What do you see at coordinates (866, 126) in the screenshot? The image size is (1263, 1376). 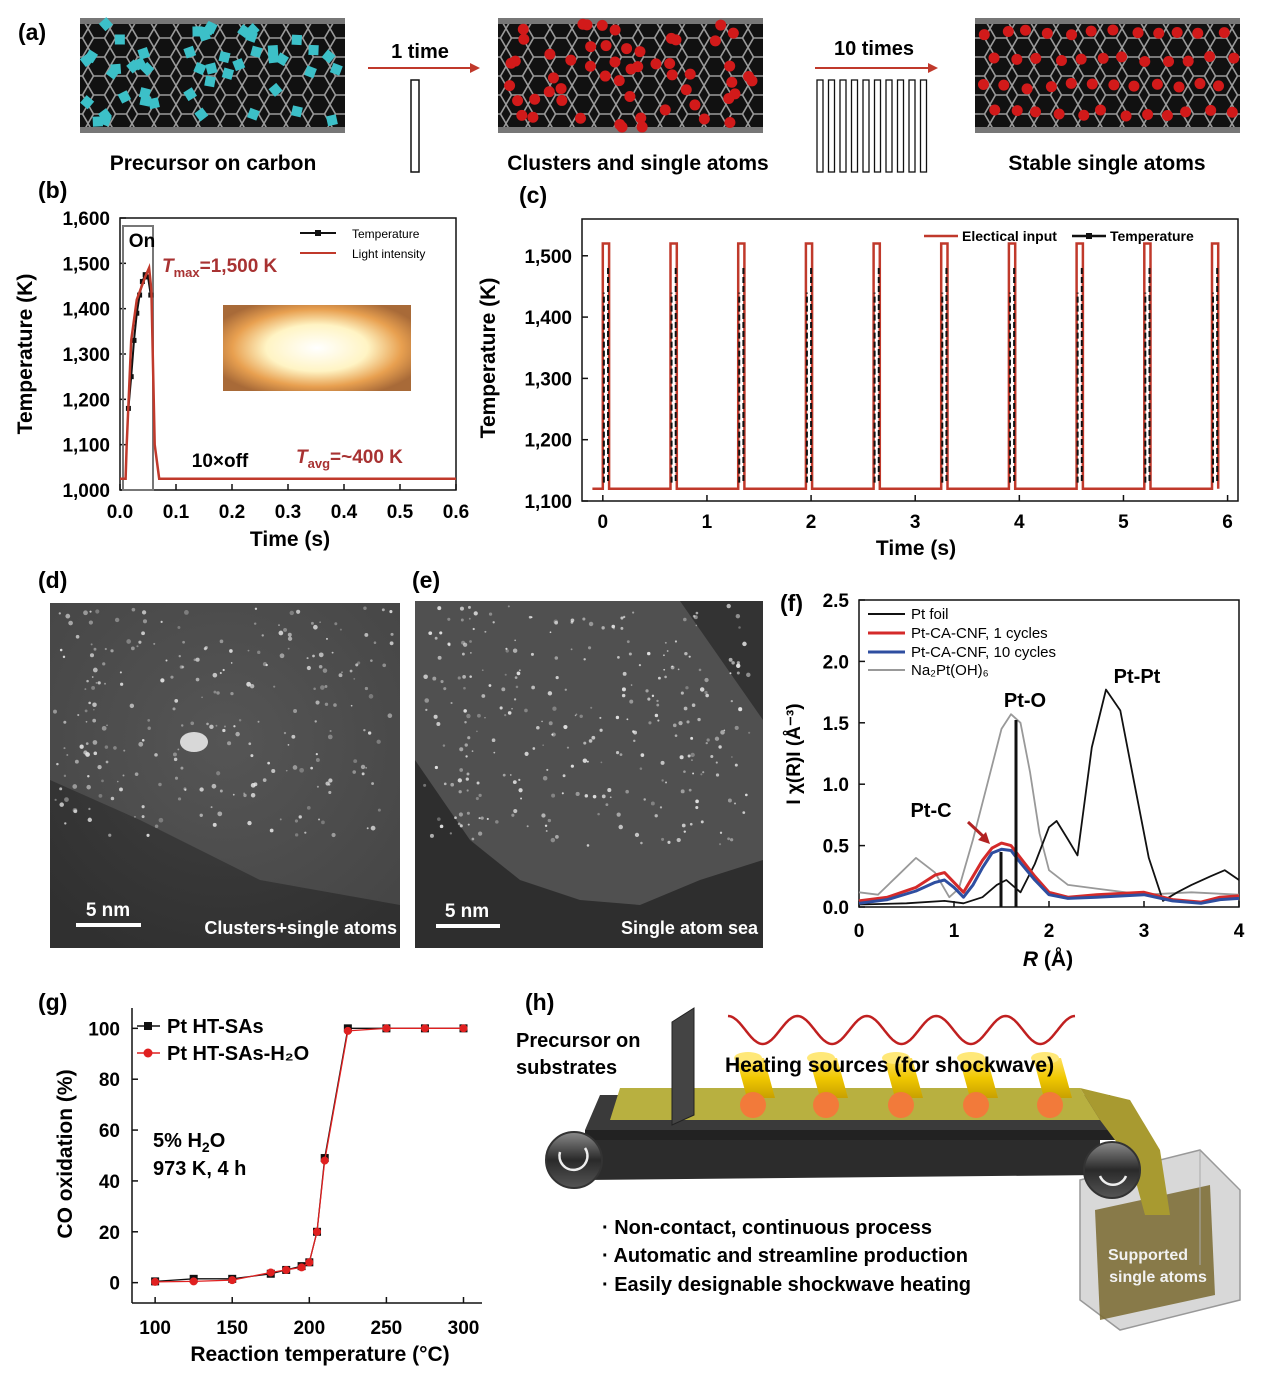 I see `pulse-bar` at bounding box center [866, 126].